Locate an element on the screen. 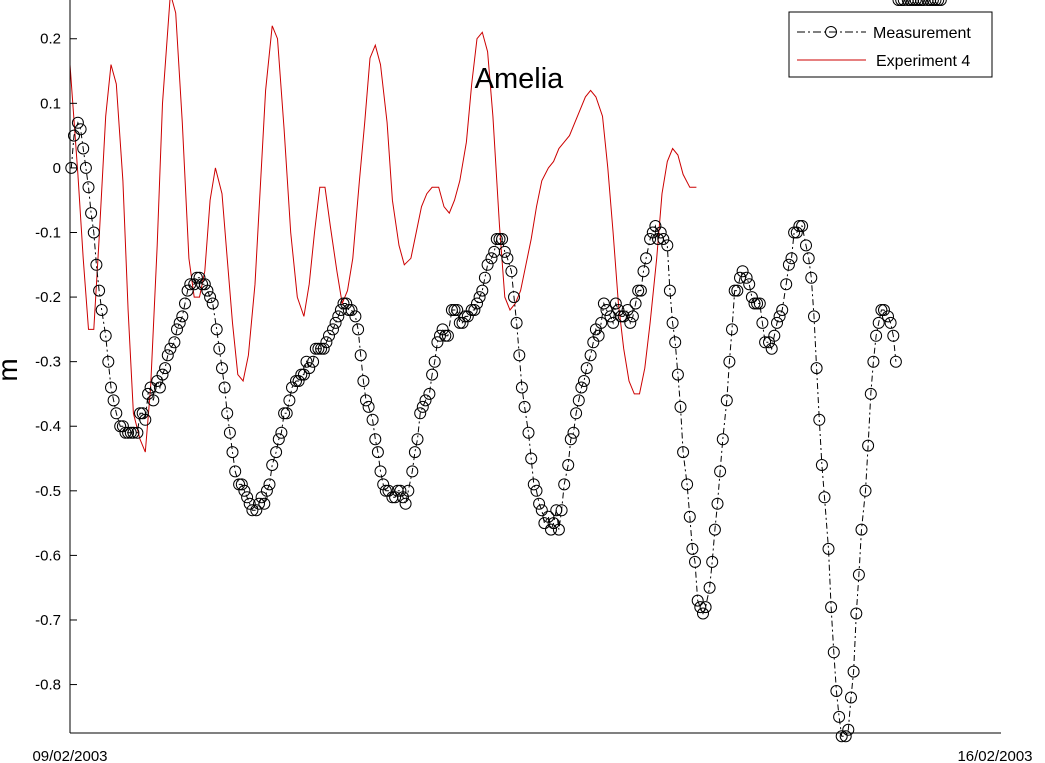 The image size is (1045, 763). y-tick-label: -0.5 is located at coordinates (48, 491).